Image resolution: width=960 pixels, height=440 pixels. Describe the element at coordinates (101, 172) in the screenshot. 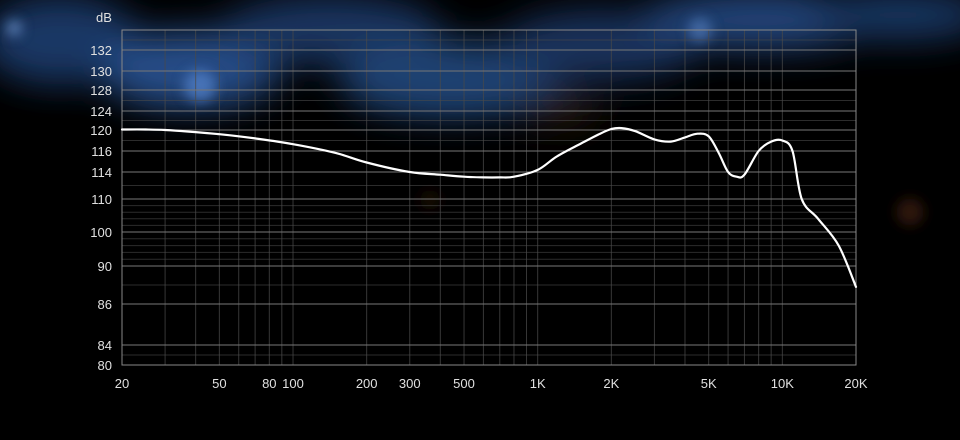

I see `y-tick-label: 114` at that location.